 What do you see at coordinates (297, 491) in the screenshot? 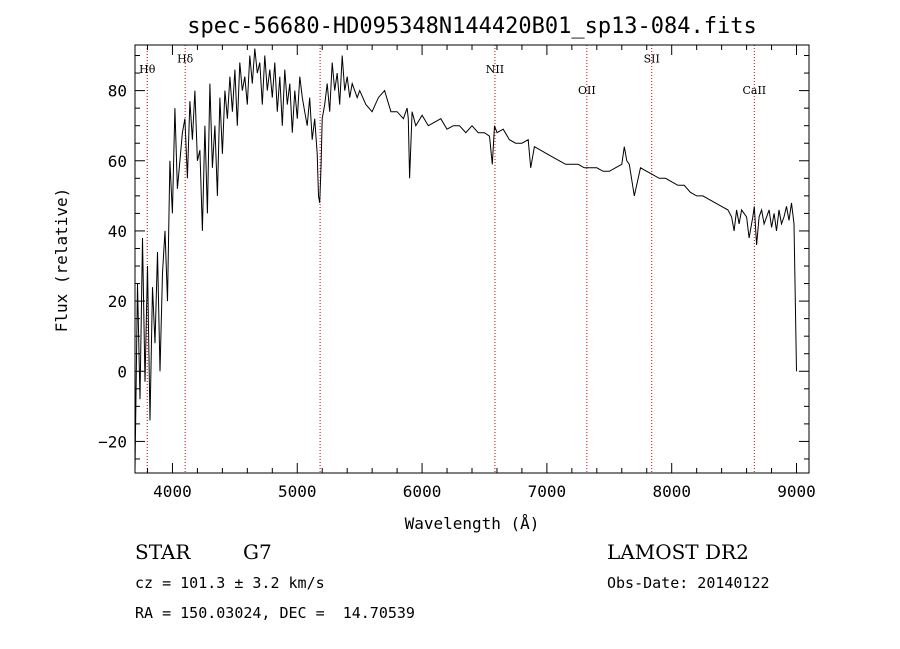
I see `x-tick-label: 5000` at bounding box center [297, 491].